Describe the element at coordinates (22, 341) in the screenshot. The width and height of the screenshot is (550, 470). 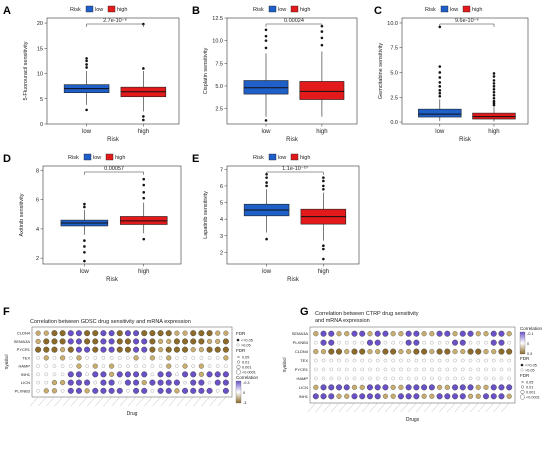
I see `row-label: SEMA3A` at that location.